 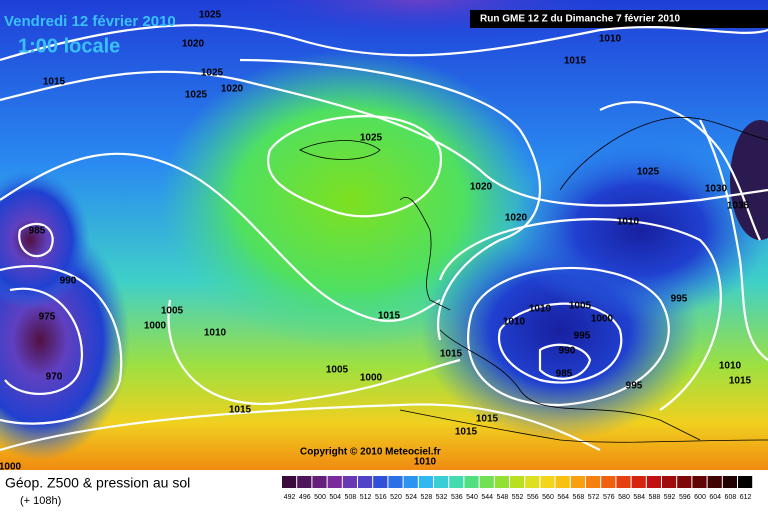 What do you see at coordinates (716, 189) in the screenshot?
I see `isobar-label: 1030` at bounding box center [716, 189].